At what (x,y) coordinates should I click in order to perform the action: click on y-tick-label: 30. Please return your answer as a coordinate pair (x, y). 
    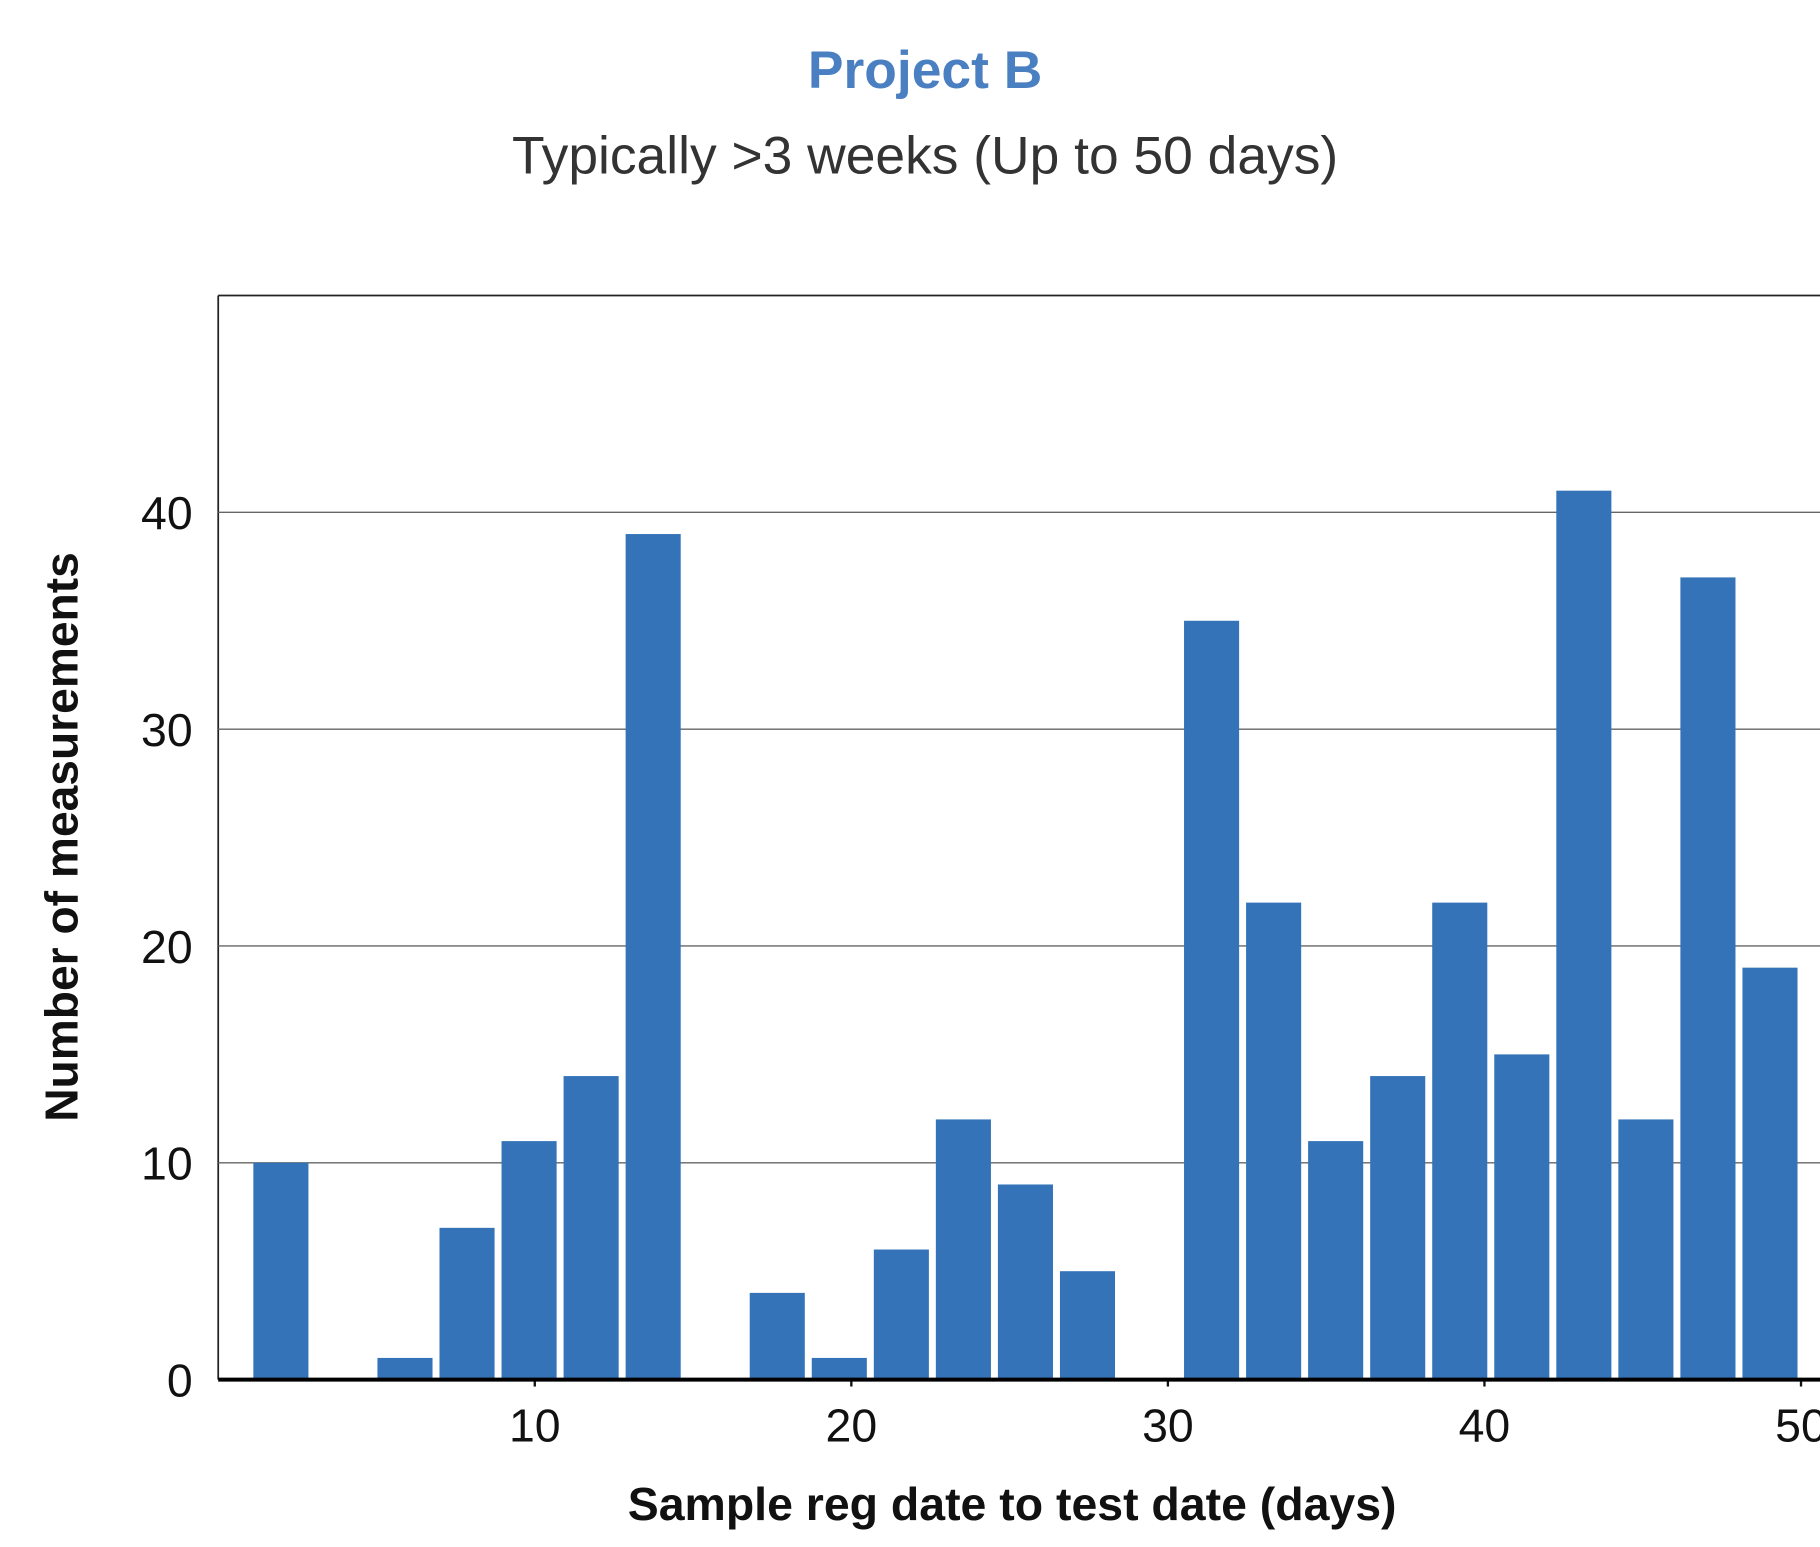
    Looking at the image, I should click on (167, 730).